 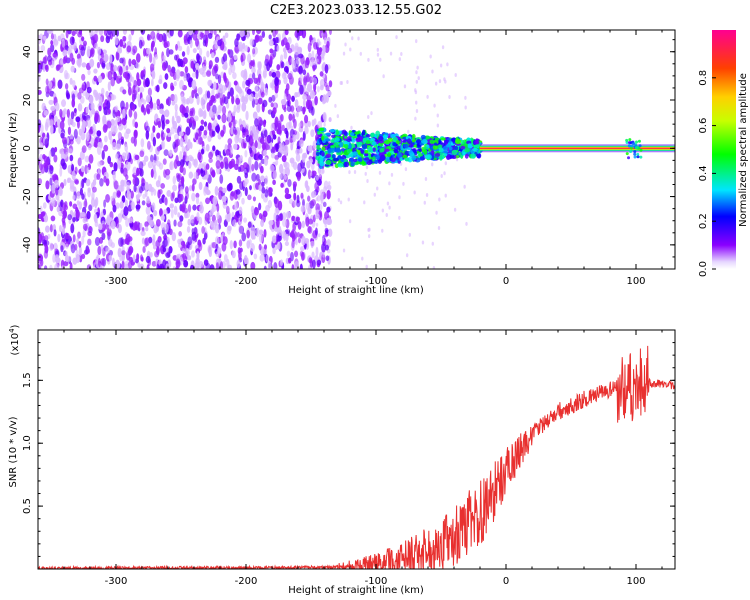 What do you see at coordinates (703, 78) in the screenshot?
I see `colorbar-tick-label: 0.8` at bounding box center [703, 78].